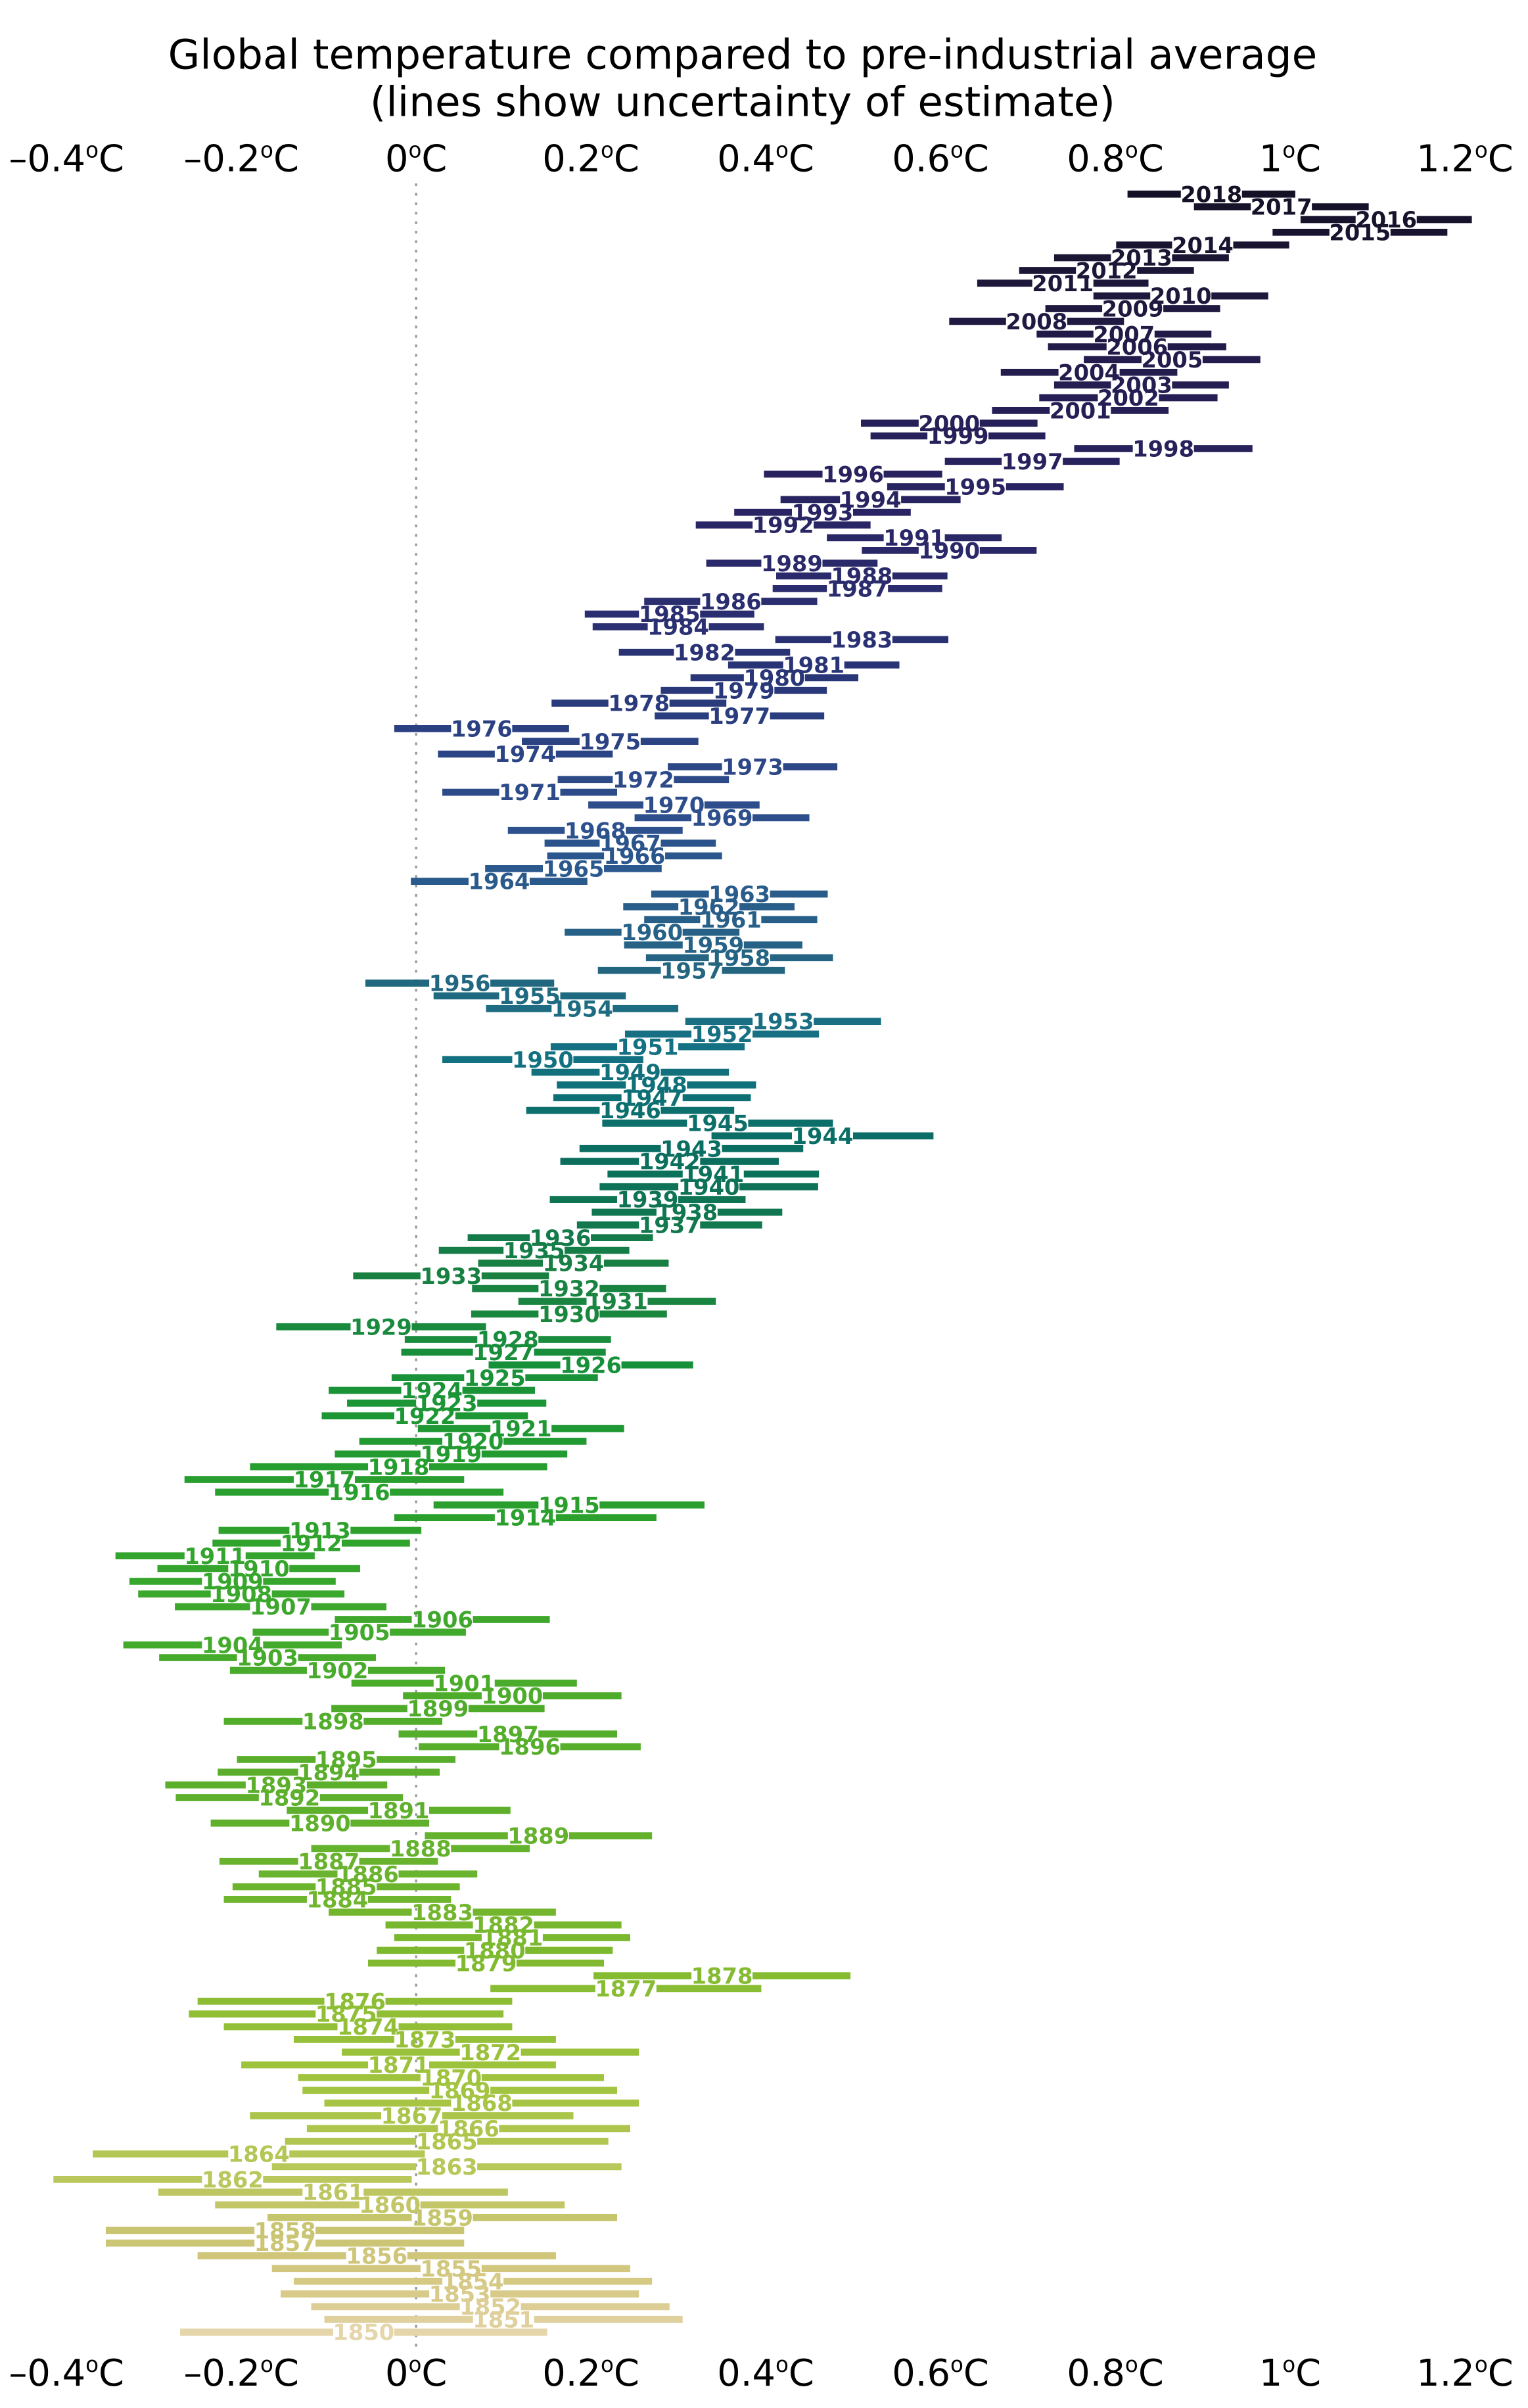 The height and width of the screenshot is (2408, 1528). I want to click on year-label-1955: 1955, so click(530, 996).